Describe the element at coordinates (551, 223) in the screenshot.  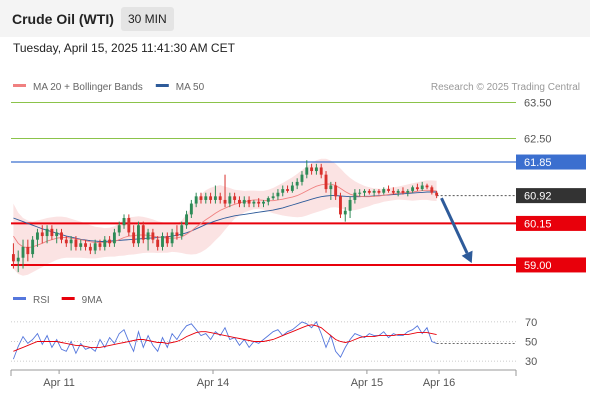
I see `pivot-badge` at that location.